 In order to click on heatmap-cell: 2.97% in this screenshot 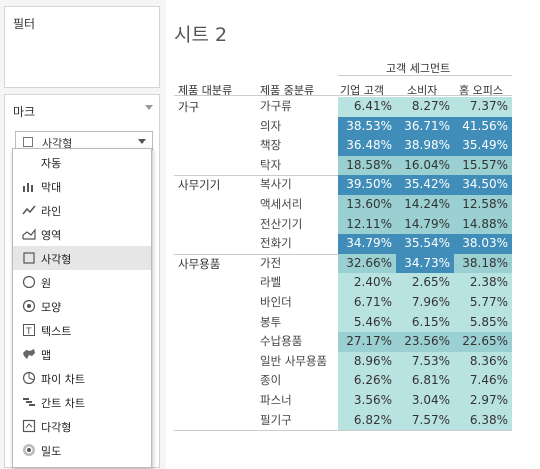, I will do `click(483, 401)`.